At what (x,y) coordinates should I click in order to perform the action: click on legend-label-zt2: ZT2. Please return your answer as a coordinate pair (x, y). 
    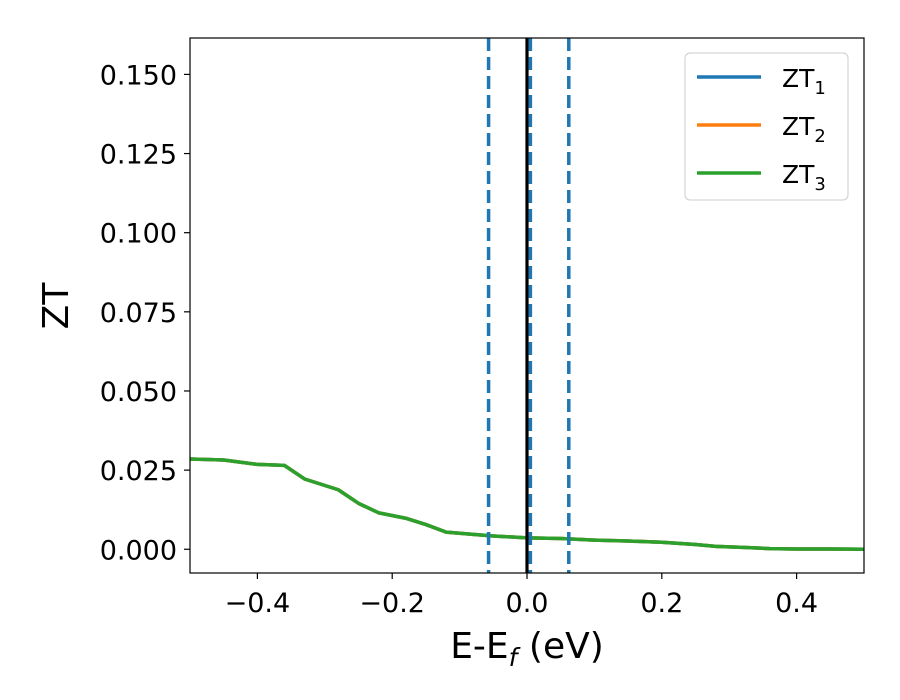
    Looking at the image, I should click on (804, 129).